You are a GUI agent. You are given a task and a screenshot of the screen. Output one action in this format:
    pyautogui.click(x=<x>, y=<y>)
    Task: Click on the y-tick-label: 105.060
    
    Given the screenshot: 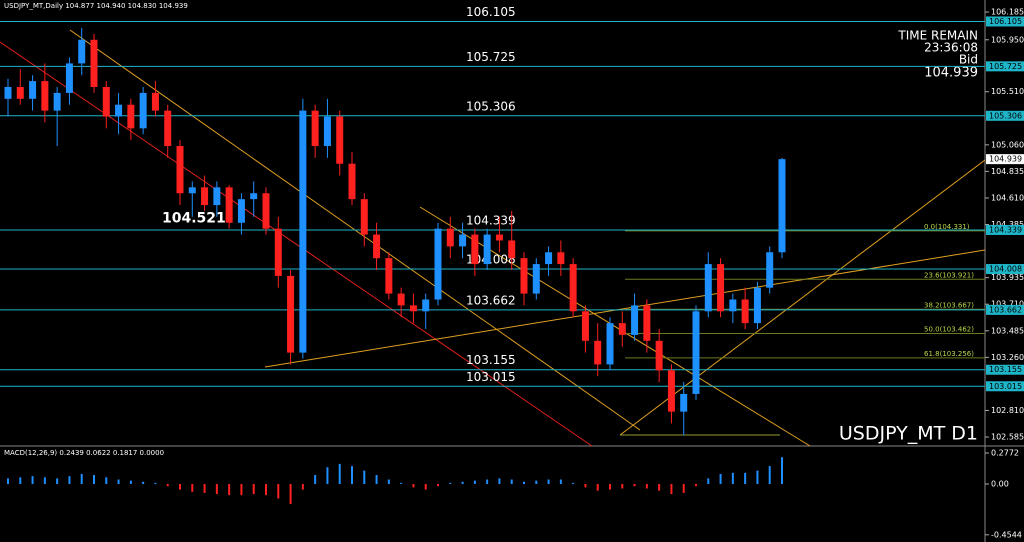 What is the action you would take?
    pyautogui.click(x=1007, y=144)
    